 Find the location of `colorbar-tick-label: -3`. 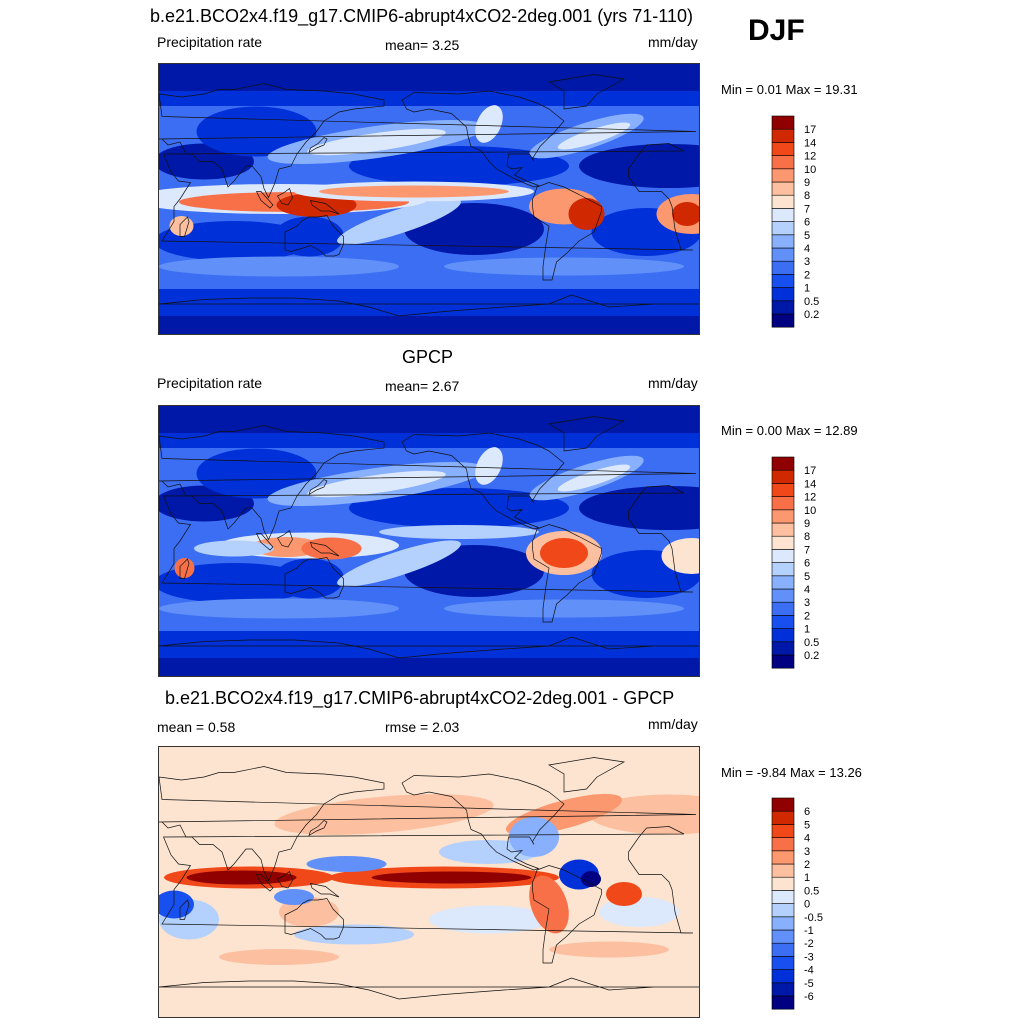

colorbar-tick-label: -3 is located at coordinates (809, 957).